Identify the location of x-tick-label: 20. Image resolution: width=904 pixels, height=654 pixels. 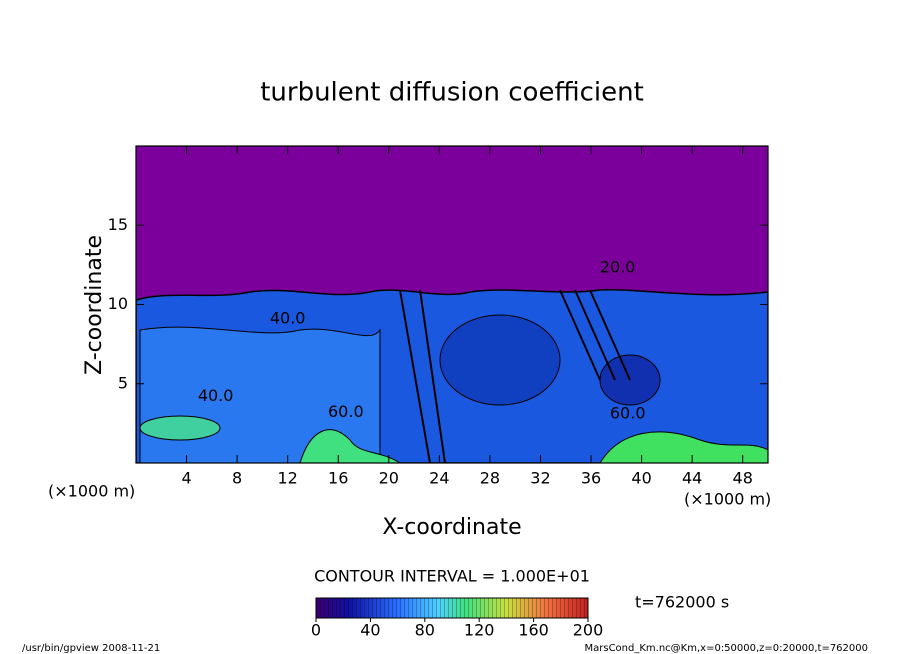
(389, 478).